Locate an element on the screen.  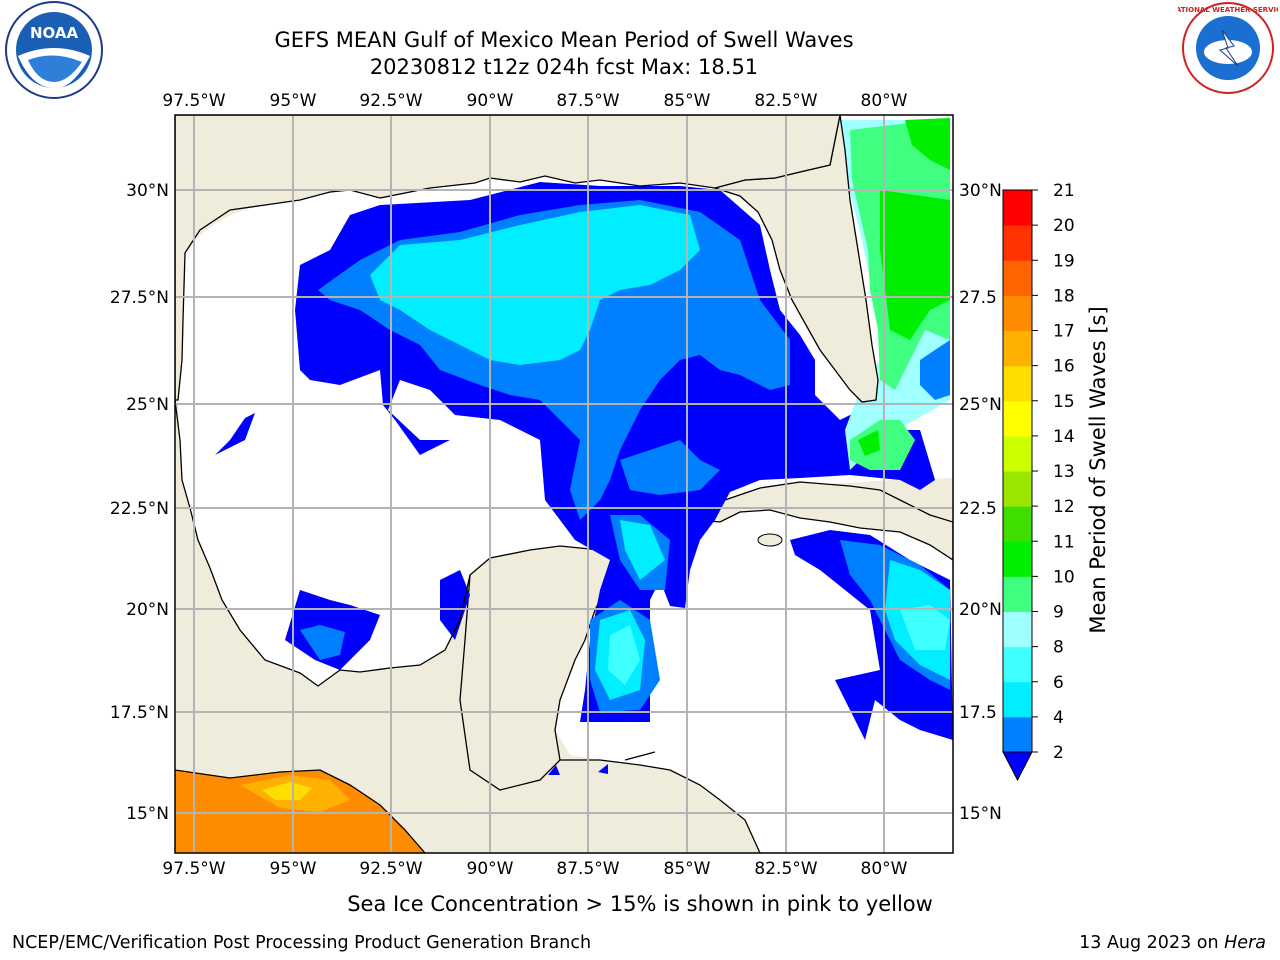
nws-logo: NATIONAL WEATHER SERVICE is located at coordinates (1228, 48).